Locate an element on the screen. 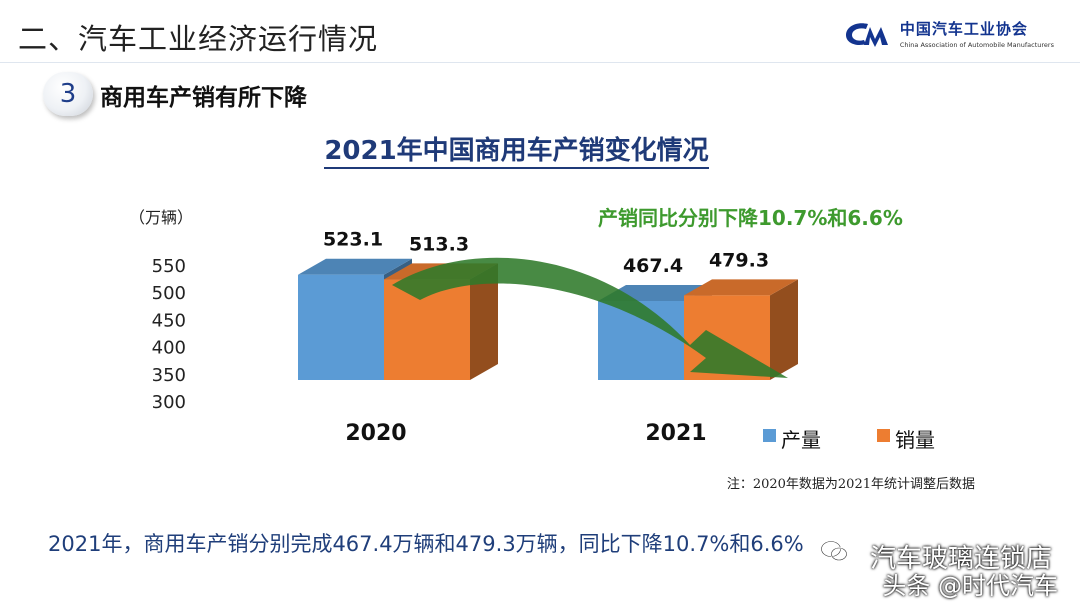  y-tick-label: 550 is located at coordinates (169, 266).